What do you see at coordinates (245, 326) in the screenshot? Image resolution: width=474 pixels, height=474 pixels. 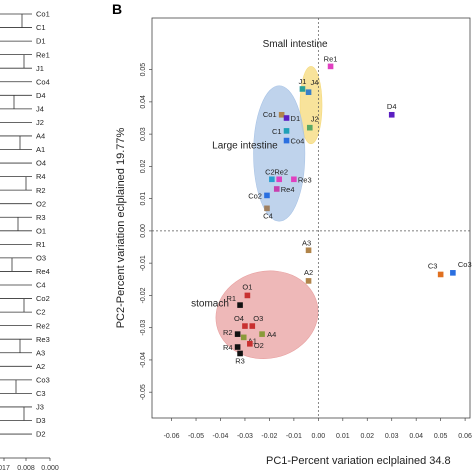 I see `data-point-o4` at bounding box center [245, 326].